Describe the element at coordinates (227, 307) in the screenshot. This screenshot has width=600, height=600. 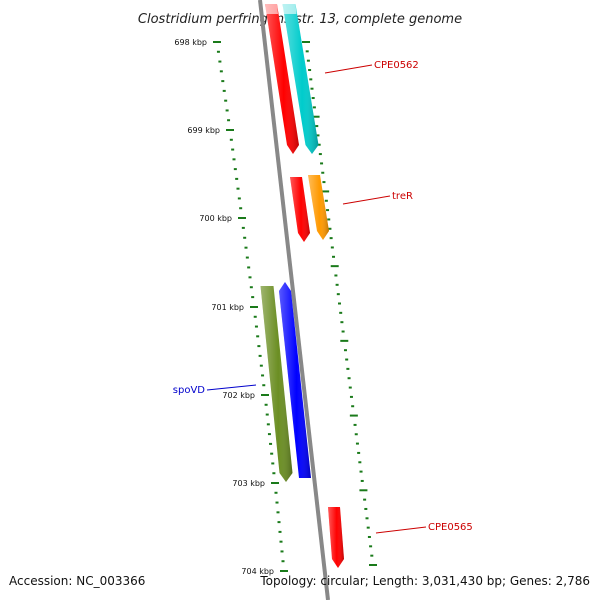
I see `tick-label: 701 kbp` at that location.